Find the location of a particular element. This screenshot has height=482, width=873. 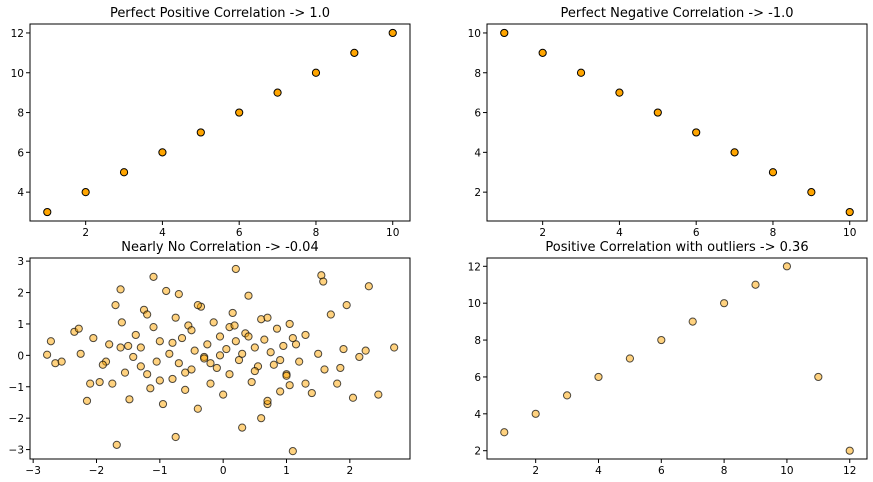

y-tick-label: 12 is located at coordinates (474, 267).